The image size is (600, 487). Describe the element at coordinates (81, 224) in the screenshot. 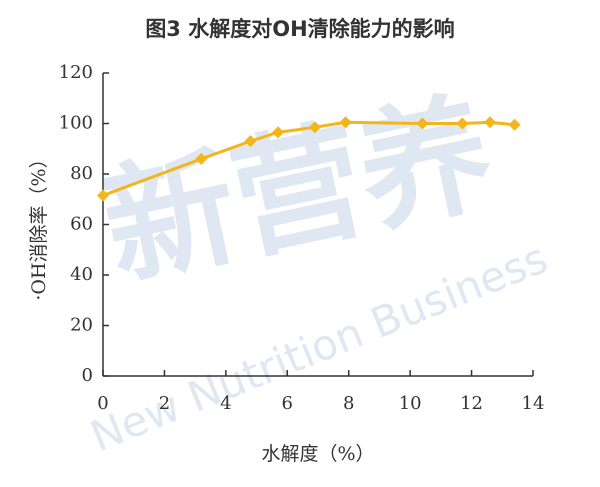

I see `y-tick-label: 60` at that location.